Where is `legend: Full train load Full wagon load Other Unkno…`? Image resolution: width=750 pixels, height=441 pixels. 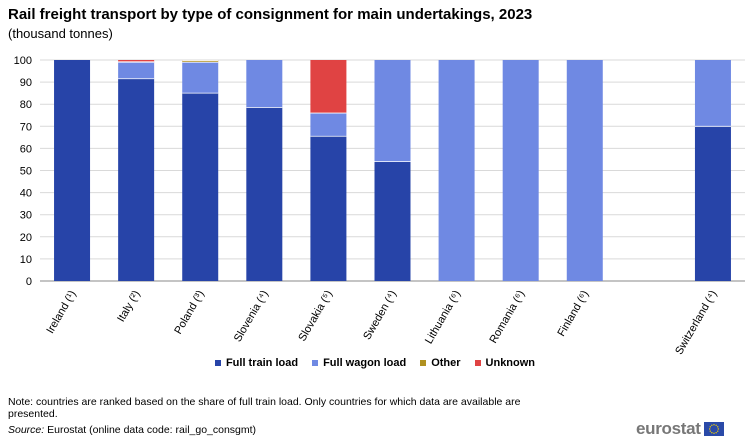
legend: Full train load Full wagon load Other Unkno… is located at coordinates (375, 363).